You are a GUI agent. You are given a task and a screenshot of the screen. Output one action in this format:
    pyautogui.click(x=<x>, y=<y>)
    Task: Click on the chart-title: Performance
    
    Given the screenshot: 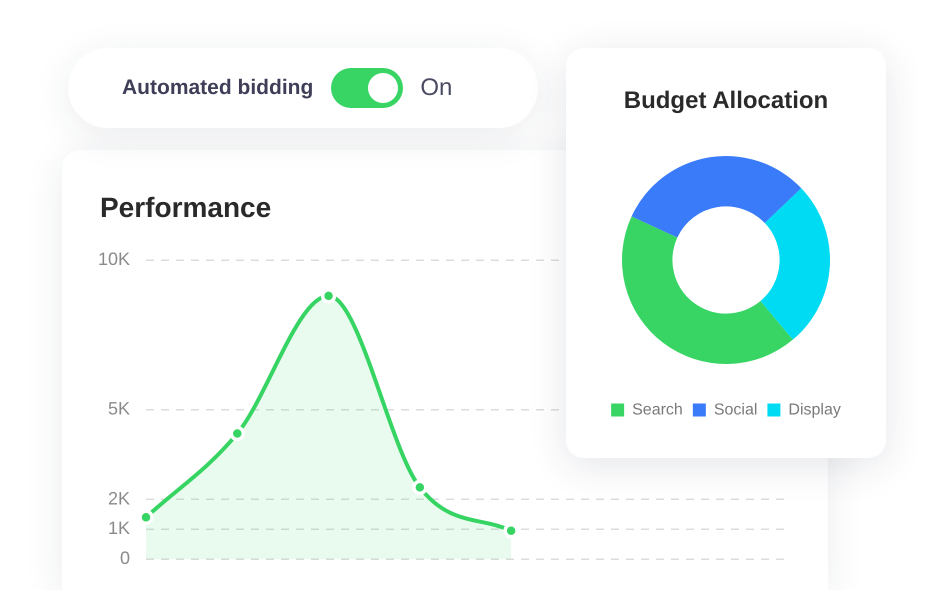 What is the action you would take?
    pyautogui.click(x=186, y=208)
    